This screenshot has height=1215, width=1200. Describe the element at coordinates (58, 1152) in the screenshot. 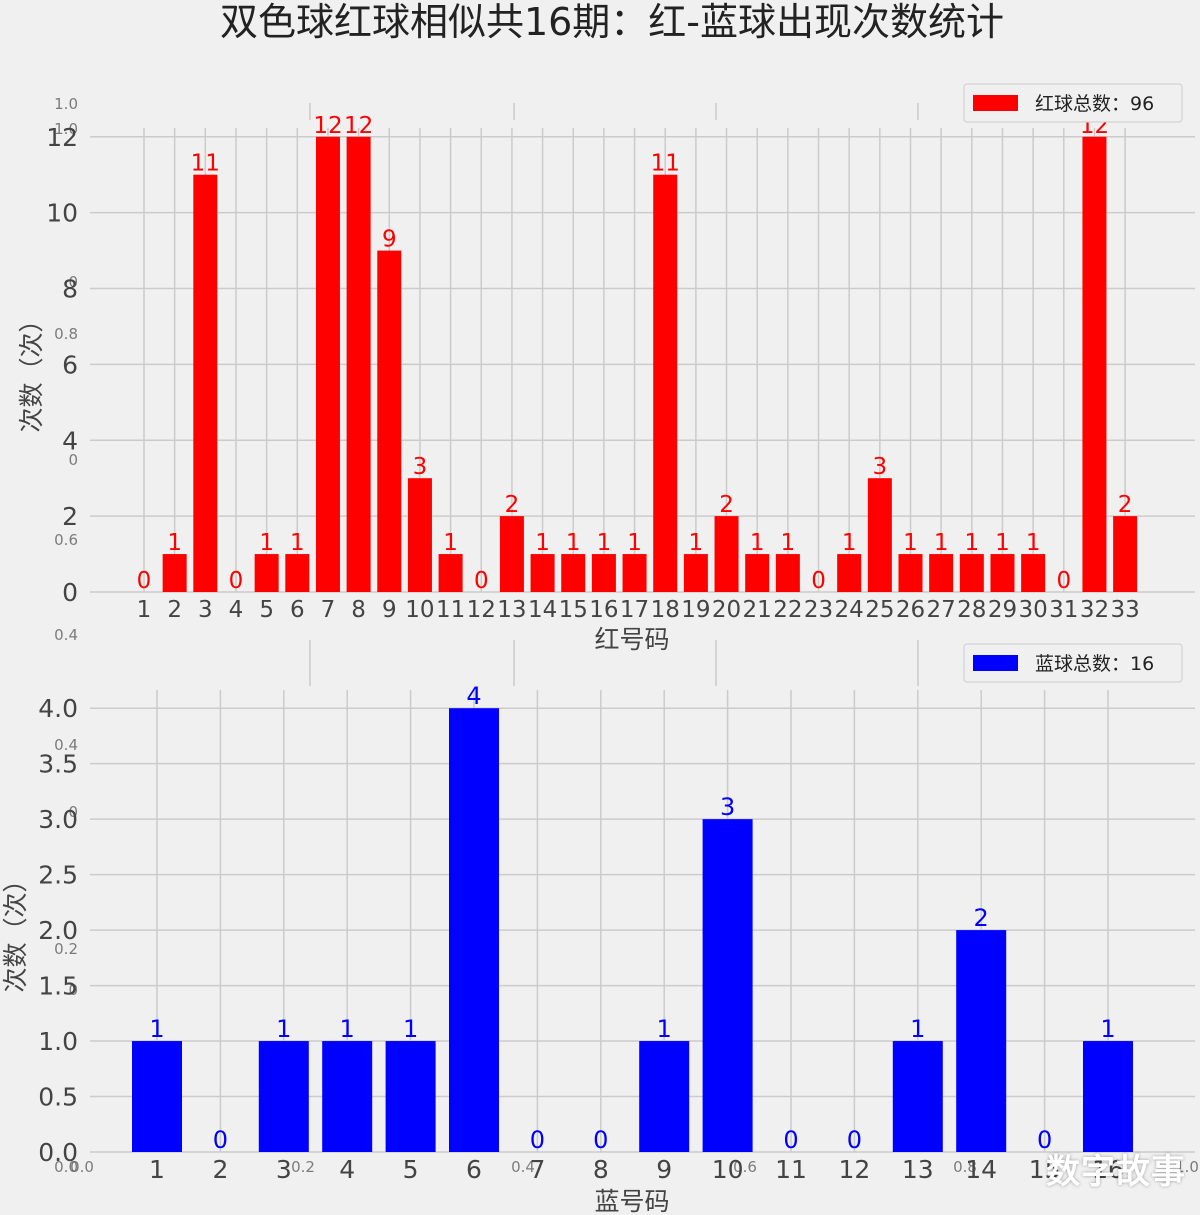

I see `blue-chart-y-tick-label: 0.0` at that location.